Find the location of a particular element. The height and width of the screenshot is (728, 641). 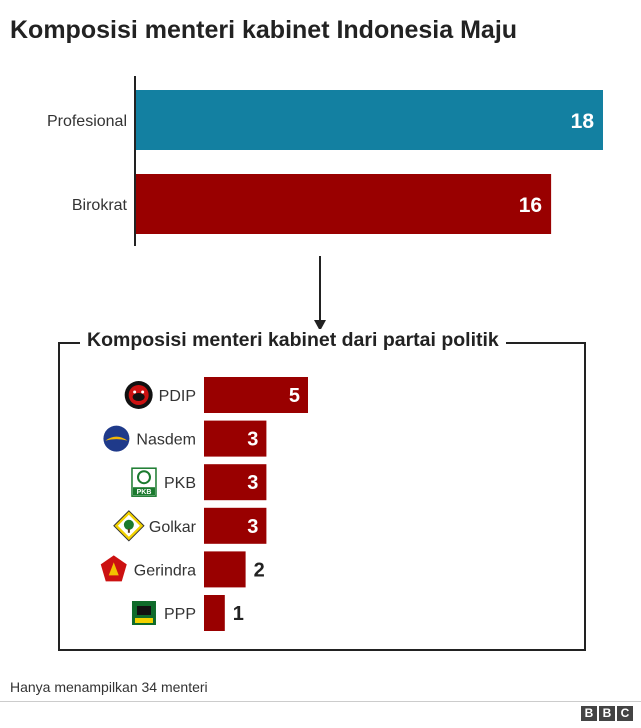

value-label: 18 is located at coordinates (583, 121).